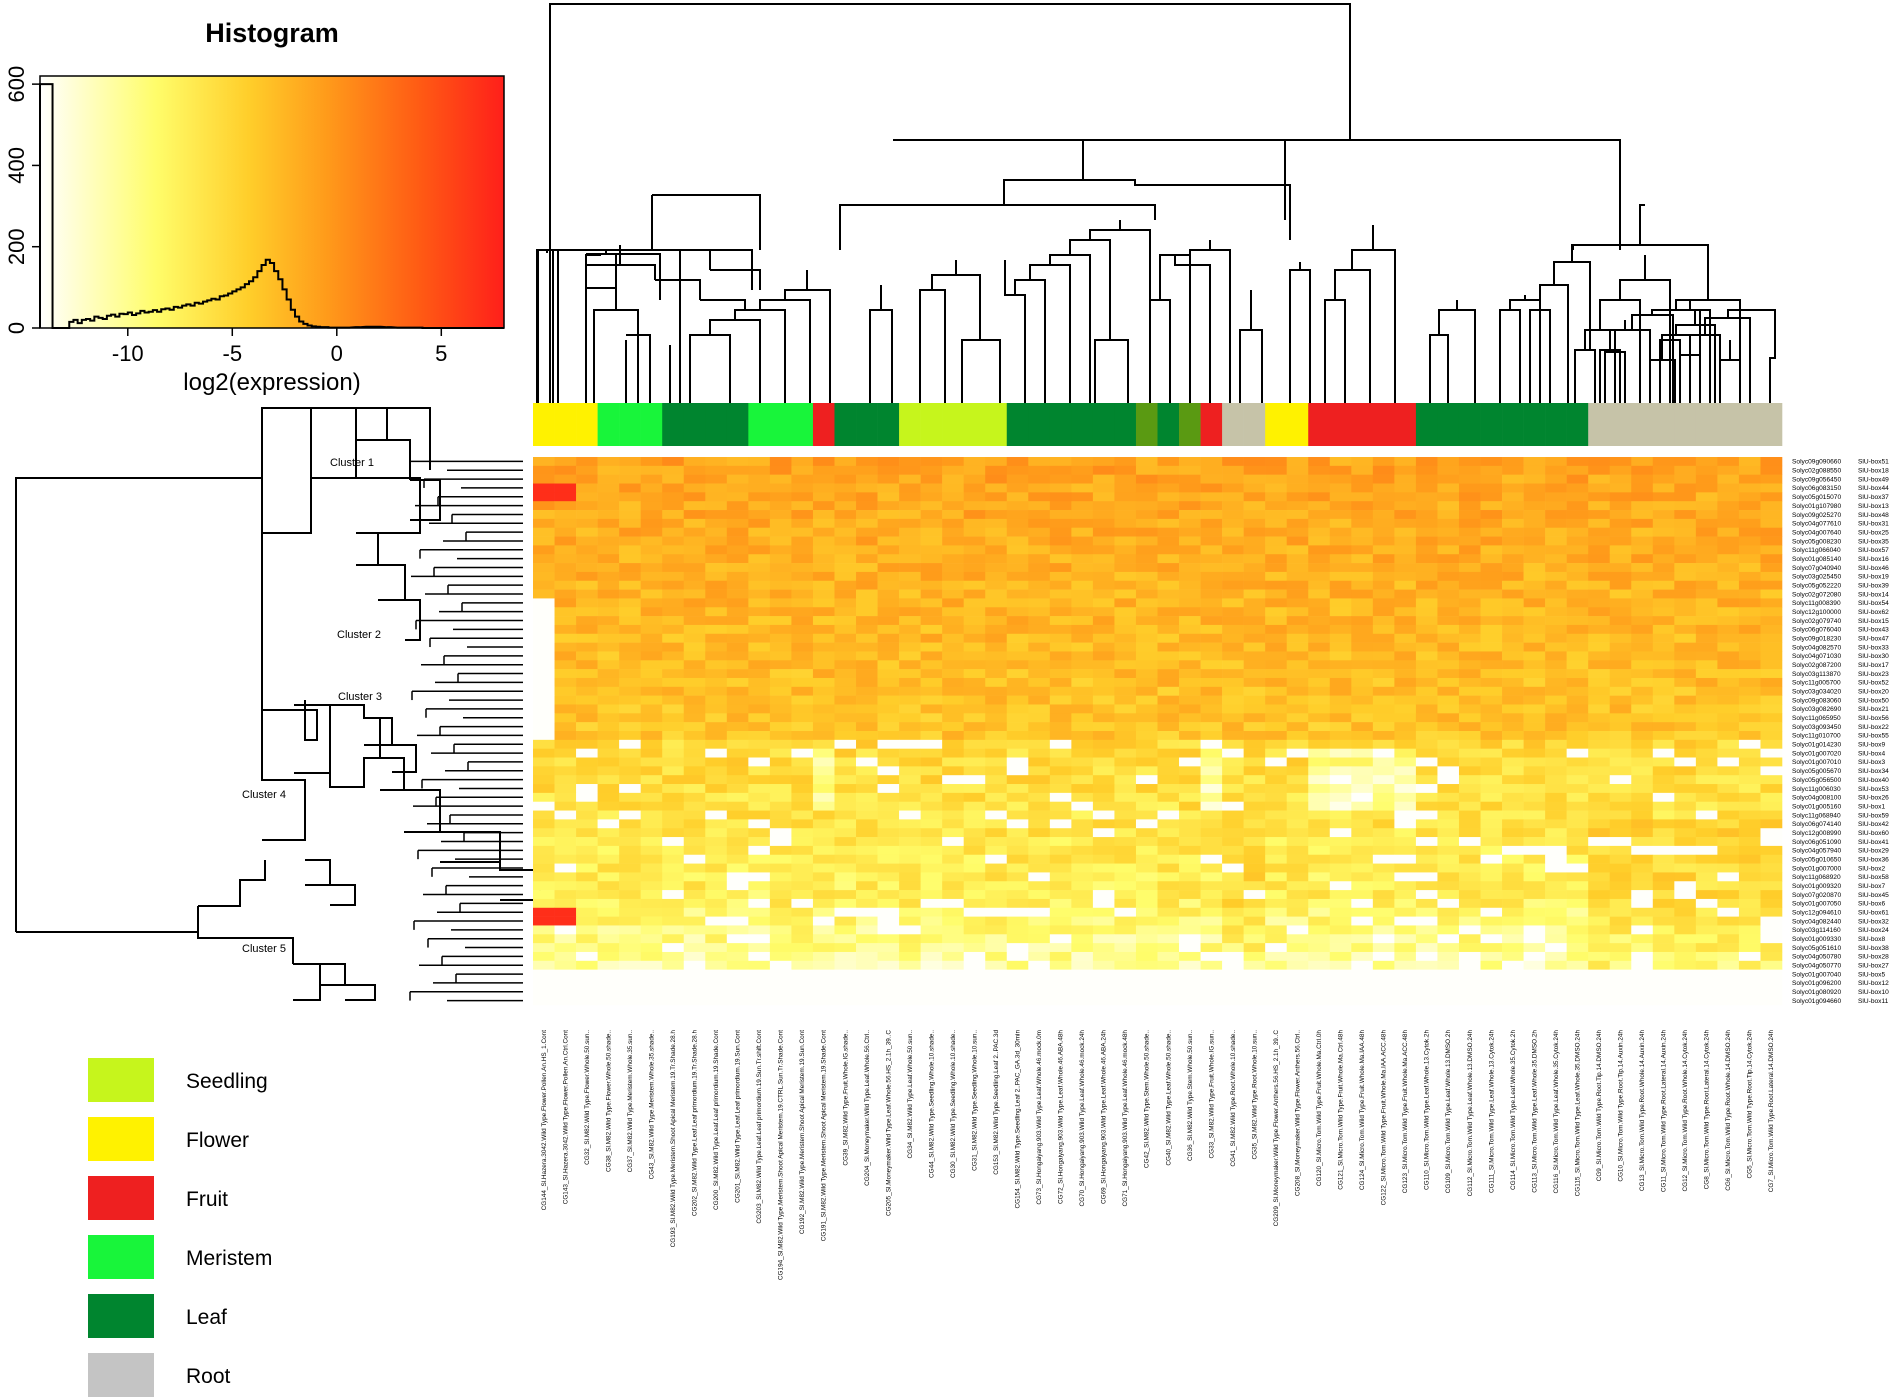 The height and width of the screenshot is (1399, 1895). I want to click on row-protein-label: SlU-box52, so click(1873, 683).